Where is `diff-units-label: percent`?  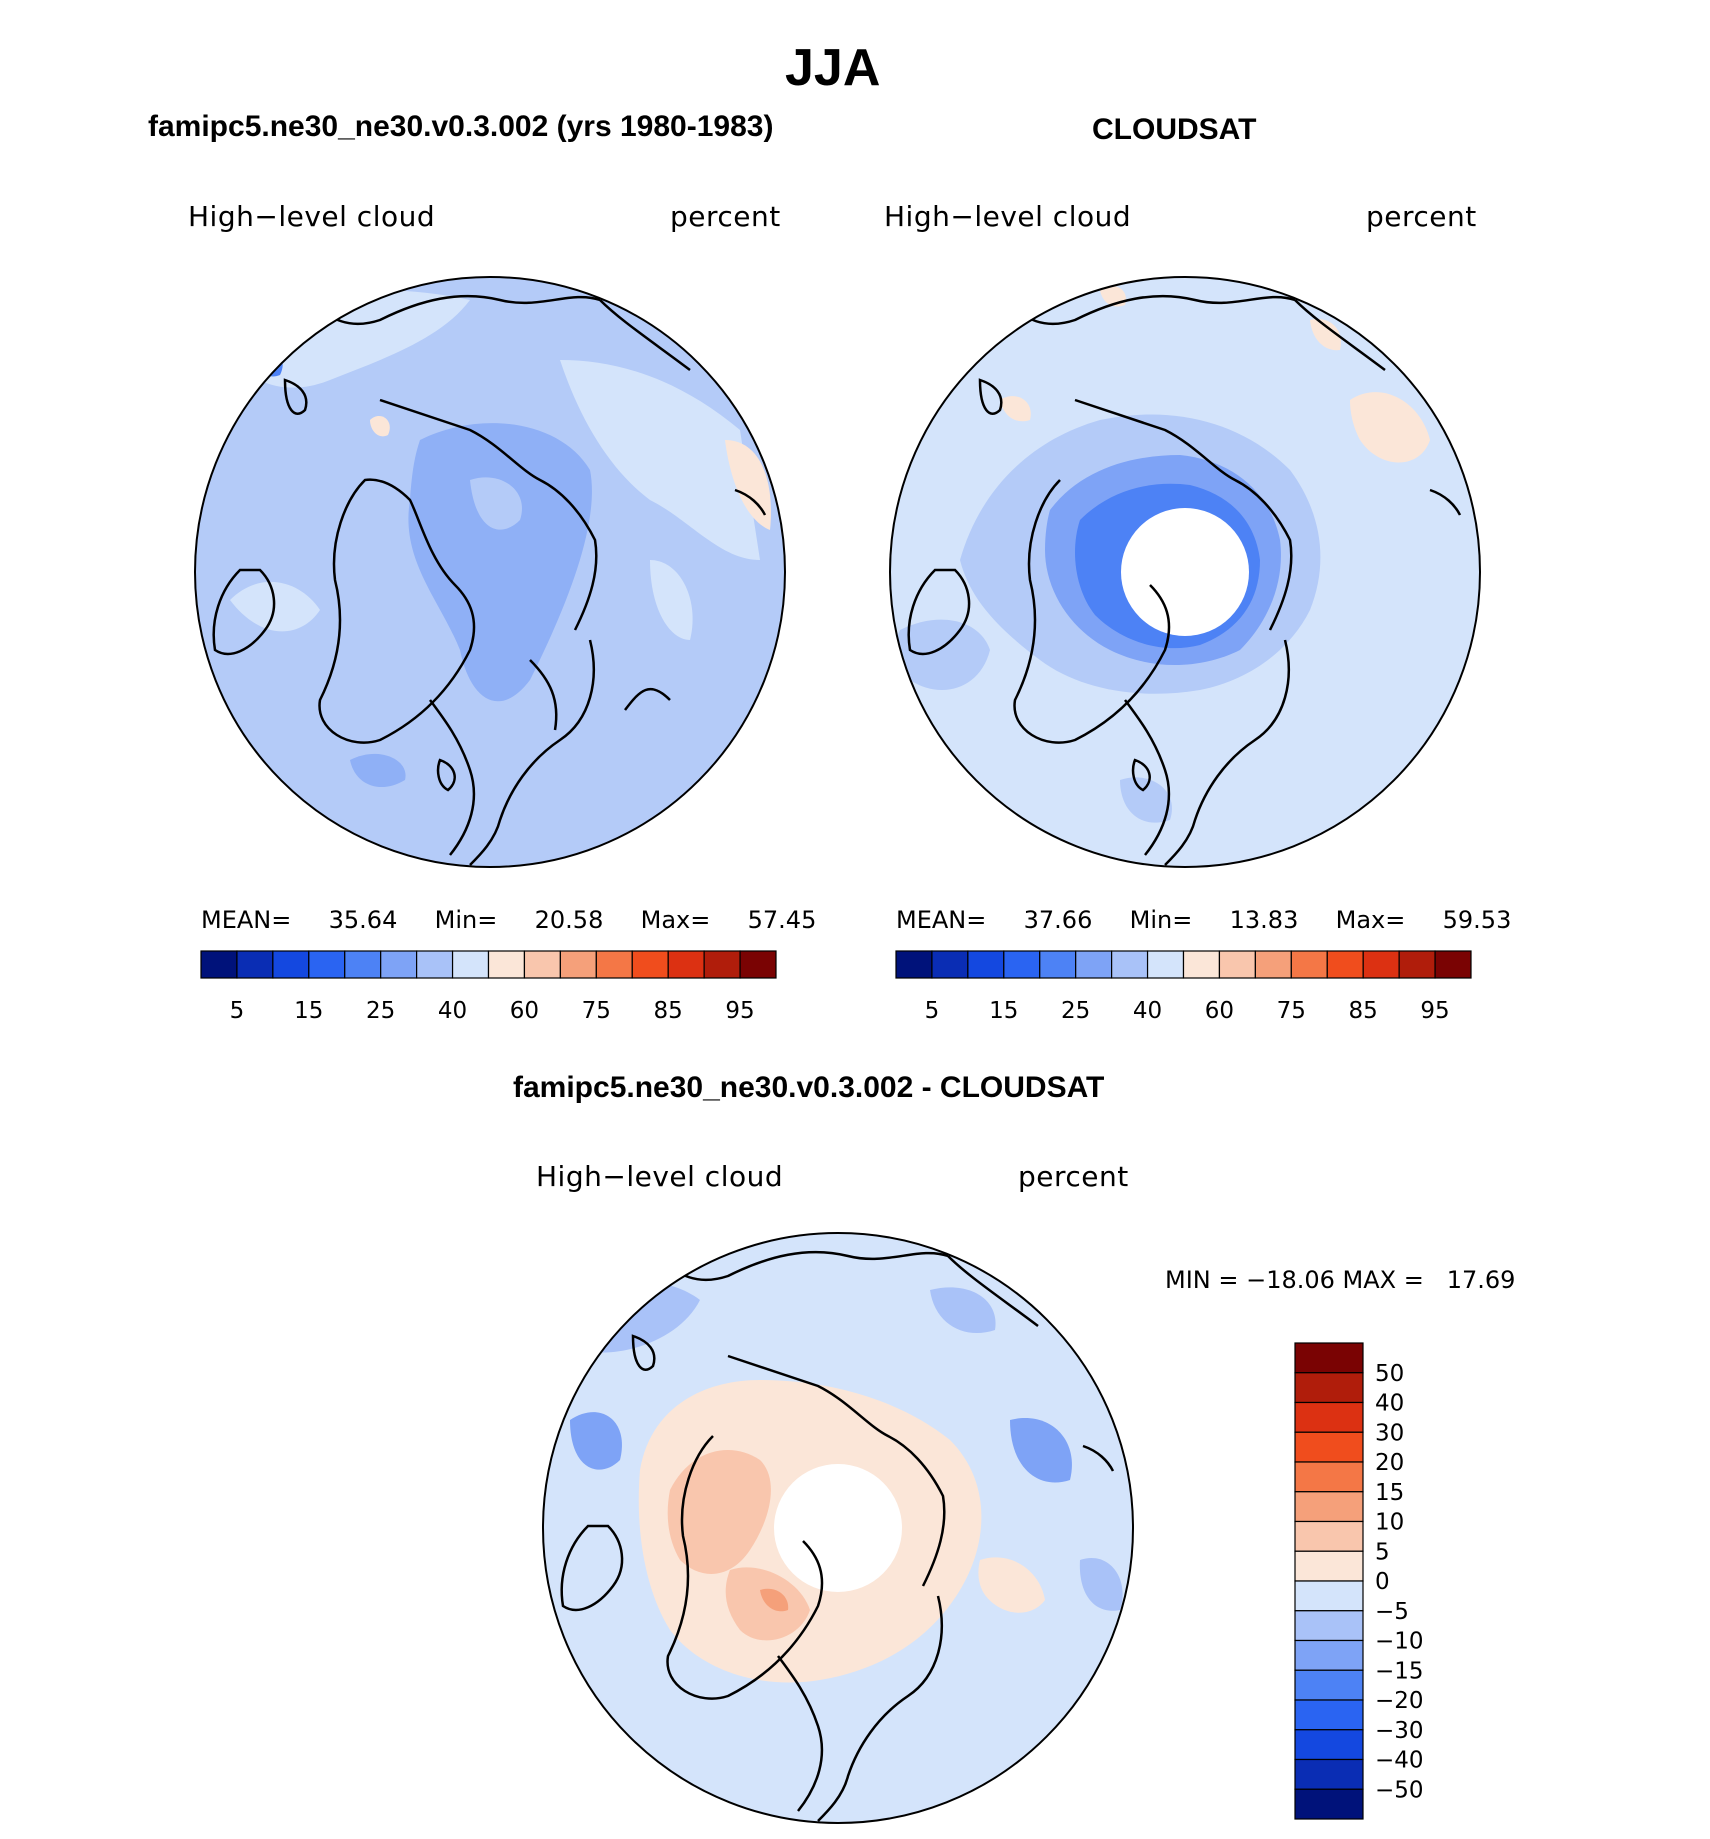 diff-units-label: percent is located at coordinates (1073, 1176).